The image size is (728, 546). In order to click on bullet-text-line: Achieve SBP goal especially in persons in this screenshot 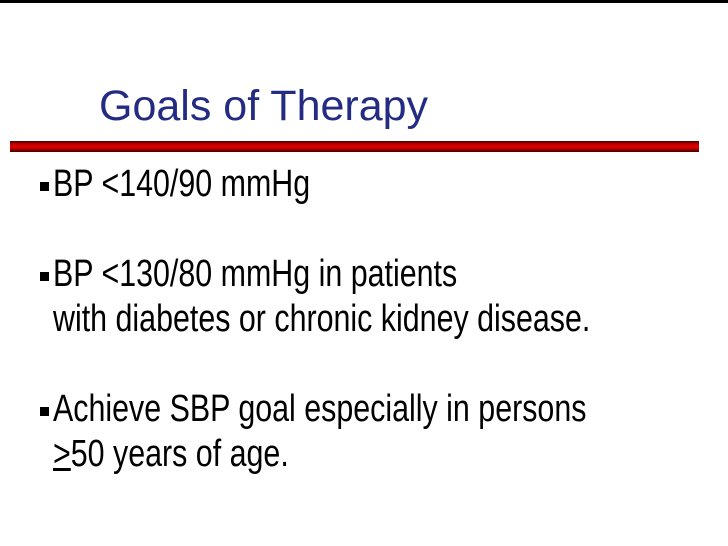, I will do `click(320, 409)`.